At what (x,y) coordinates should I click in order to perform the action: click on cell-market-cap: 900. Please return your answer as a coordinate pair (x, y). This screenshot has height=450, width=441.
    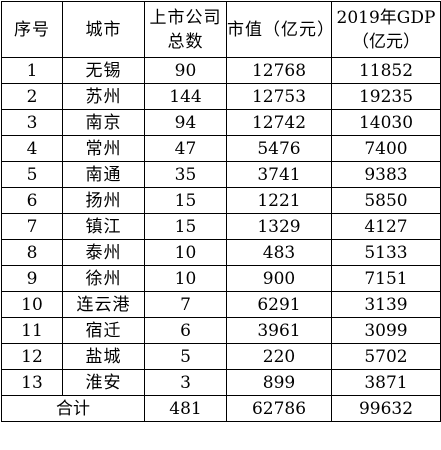
    Looking at the image, I should click on (279, 278).